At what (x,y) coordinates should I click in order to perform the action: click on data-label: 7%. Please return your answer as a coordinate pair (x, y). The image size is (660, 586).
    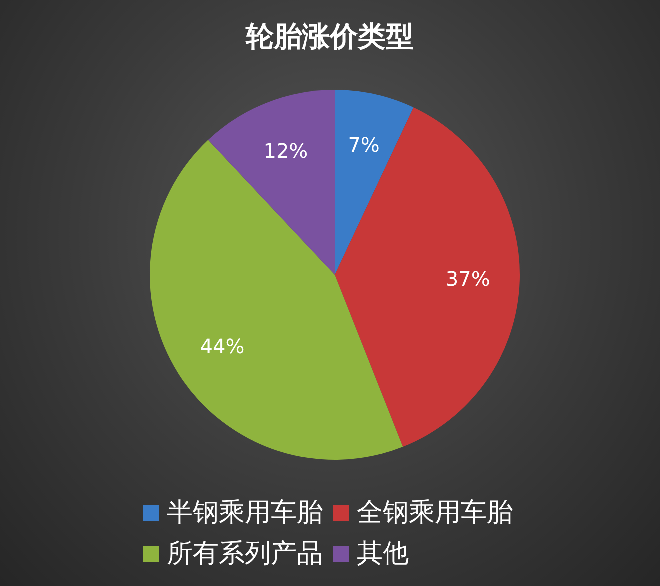
    Looking at the image, I should click on (364, 145).